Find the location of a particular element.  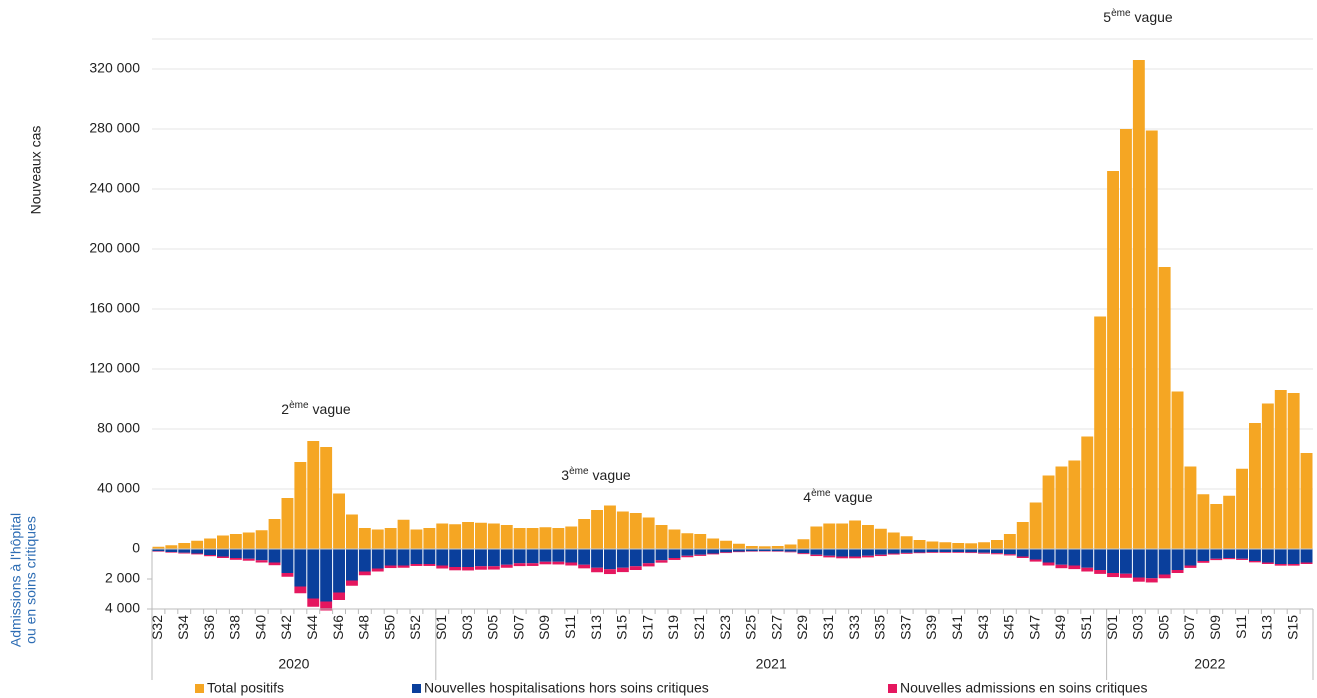

year-label: 2020 is located at coordinates (293, 664).